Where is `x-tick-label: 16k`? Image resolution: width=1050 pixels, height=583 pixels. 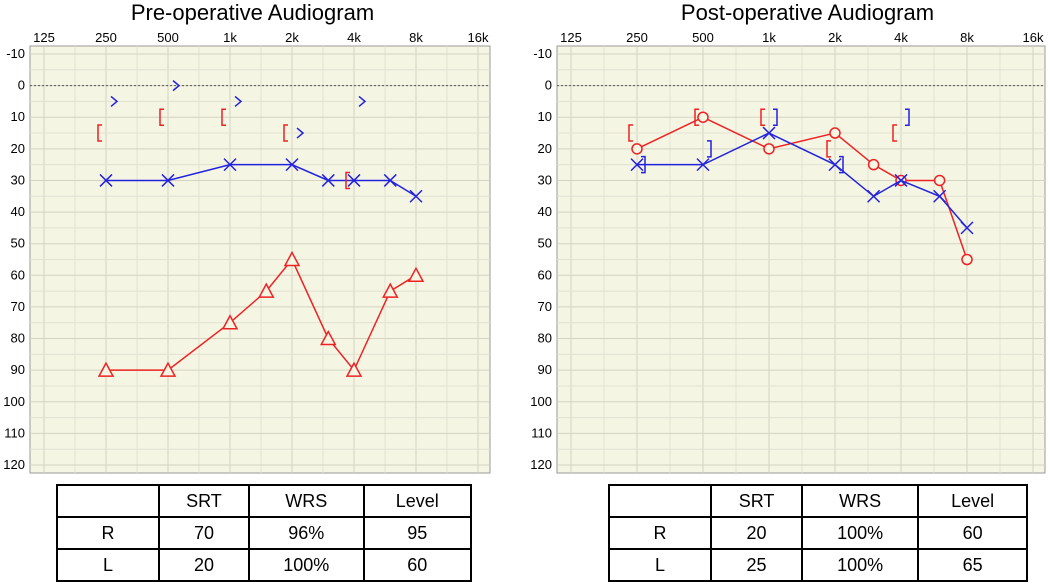 x-tick-label: 16k is located at coordinates (1033, 37).